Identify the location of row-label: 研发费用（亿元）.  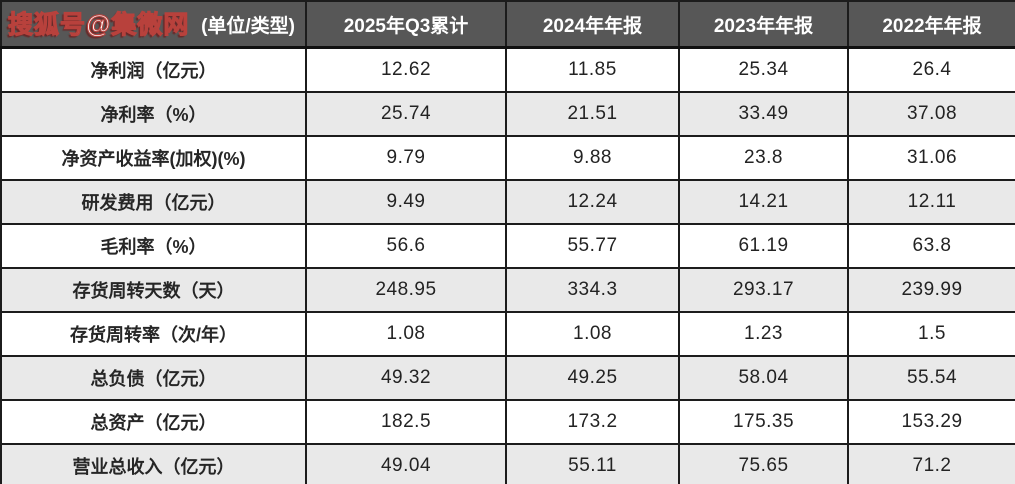
(153, 201).